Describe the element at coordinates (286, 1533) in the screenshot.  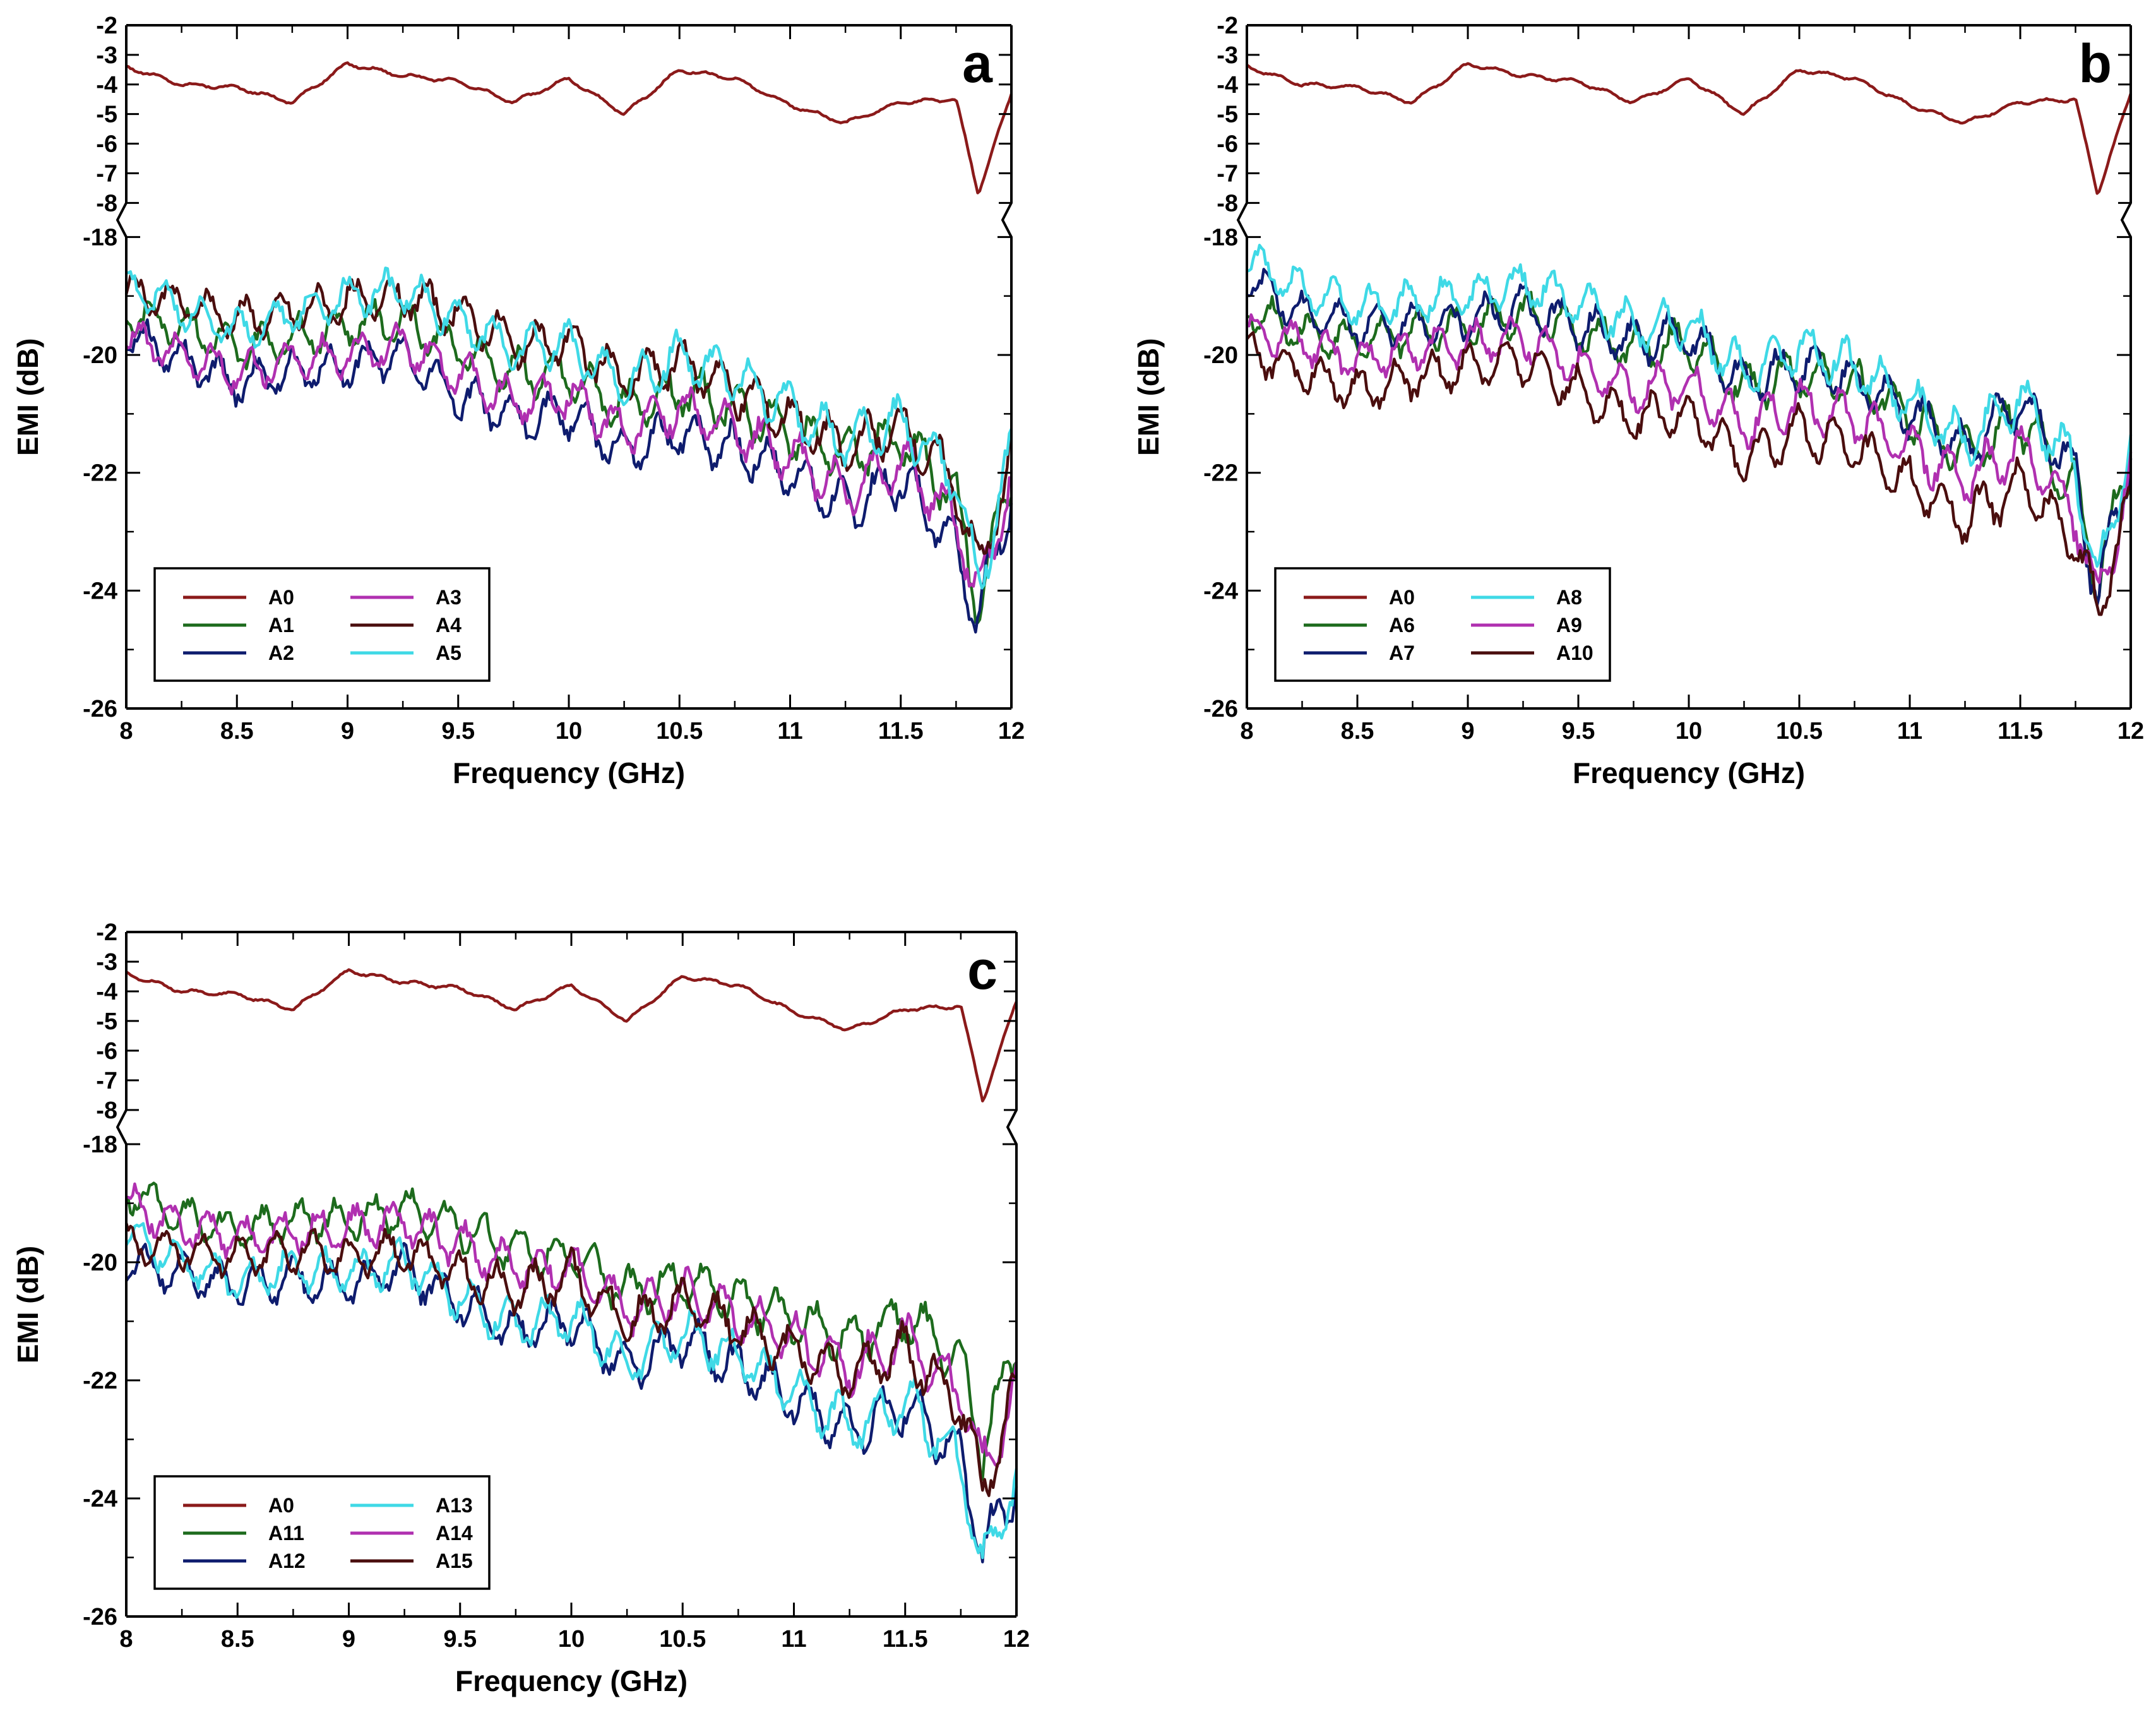
I see `legend-label-A11: A11` at that location.